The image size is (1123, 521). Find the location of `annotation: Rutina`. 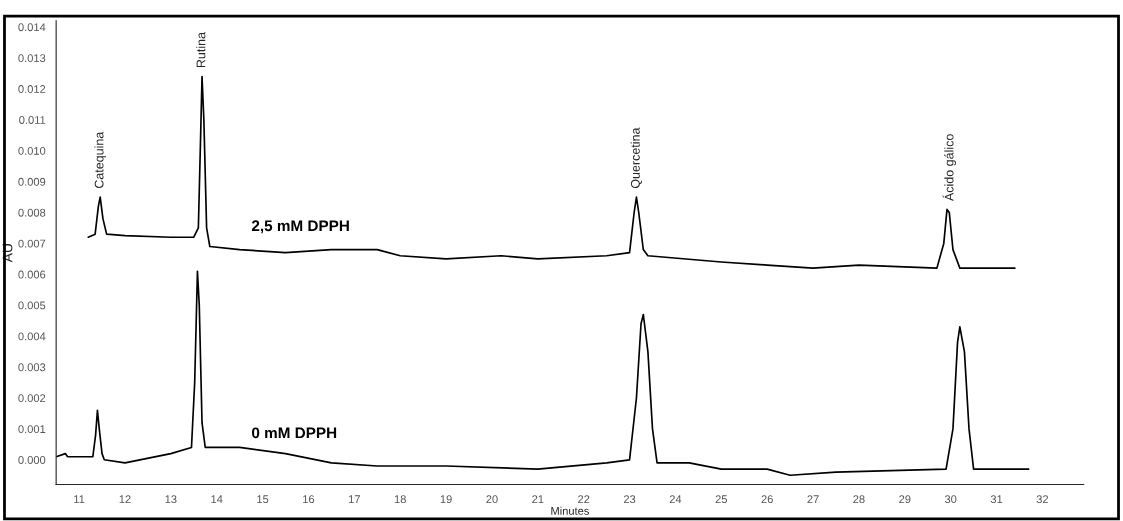

annotation: Rutina is located at coordinates (201, 50).